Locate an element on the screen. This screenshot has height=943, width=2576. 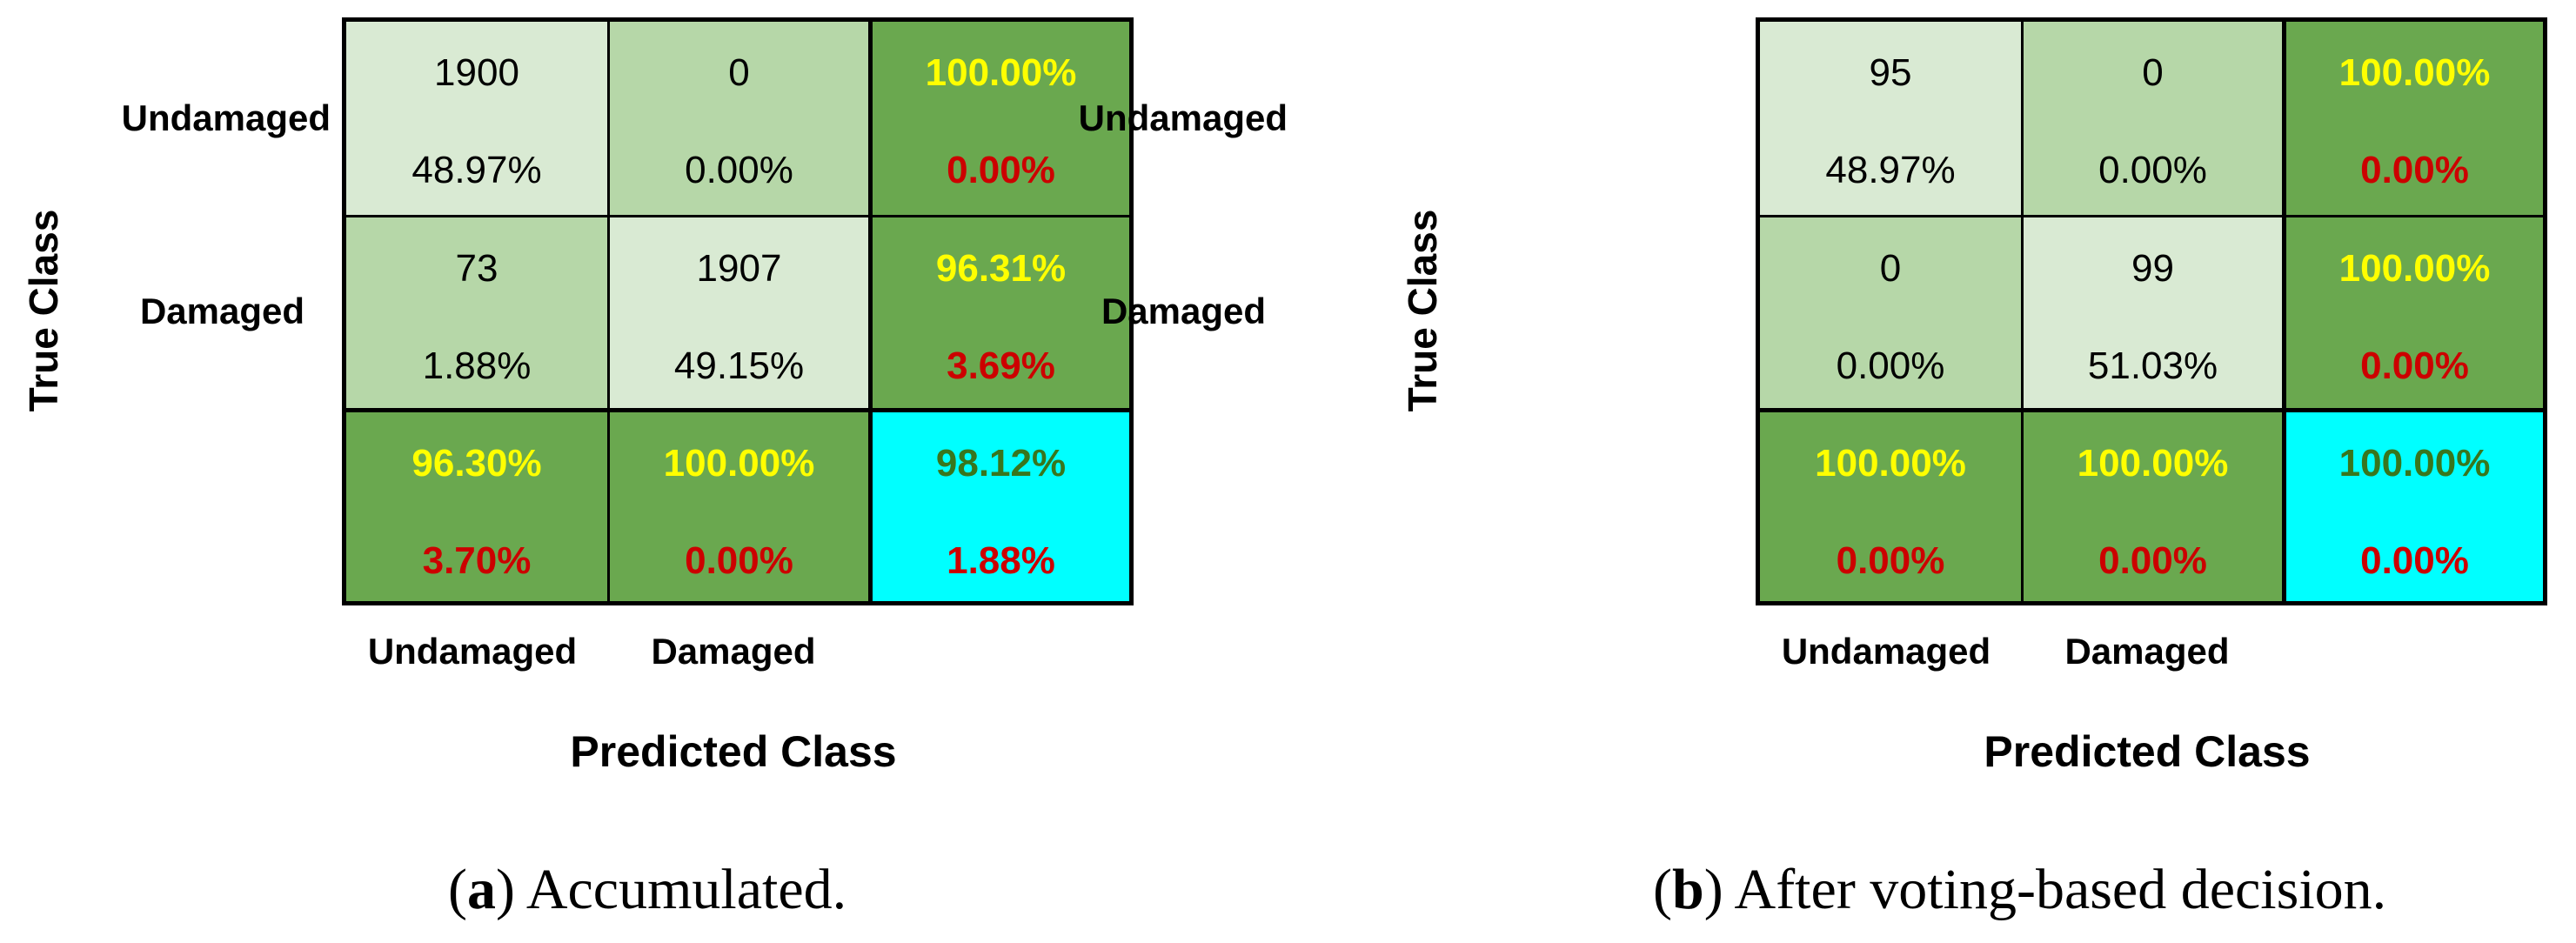
cell-row-summary-2: 100.00% 0.00% is located at coordinates (2412, 312).